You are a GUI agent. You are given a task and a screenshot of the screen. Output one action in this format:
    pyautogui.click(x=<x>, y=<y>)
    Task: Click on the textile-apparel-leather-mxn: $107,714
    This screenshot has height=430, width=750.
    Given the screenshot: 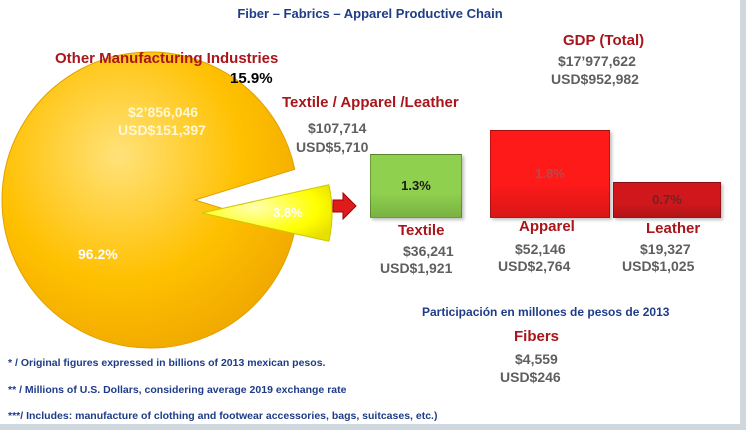 What is the action you would take?
    pyautogui.click(x=337, y=128)
    